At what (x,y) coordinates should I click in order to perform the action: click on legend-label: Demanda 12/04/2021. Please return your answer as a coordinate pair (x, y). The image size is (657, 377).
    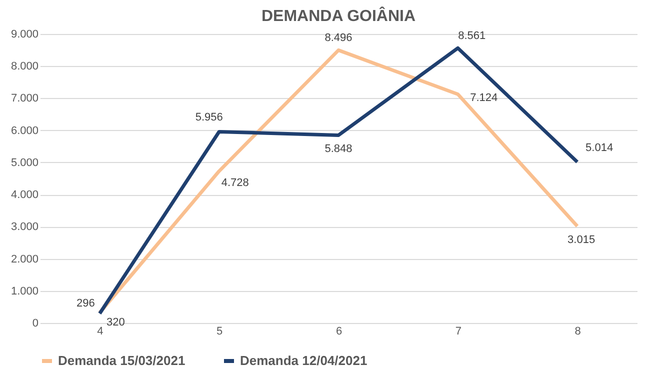
    Looking at the image, I should click on (304, 360).